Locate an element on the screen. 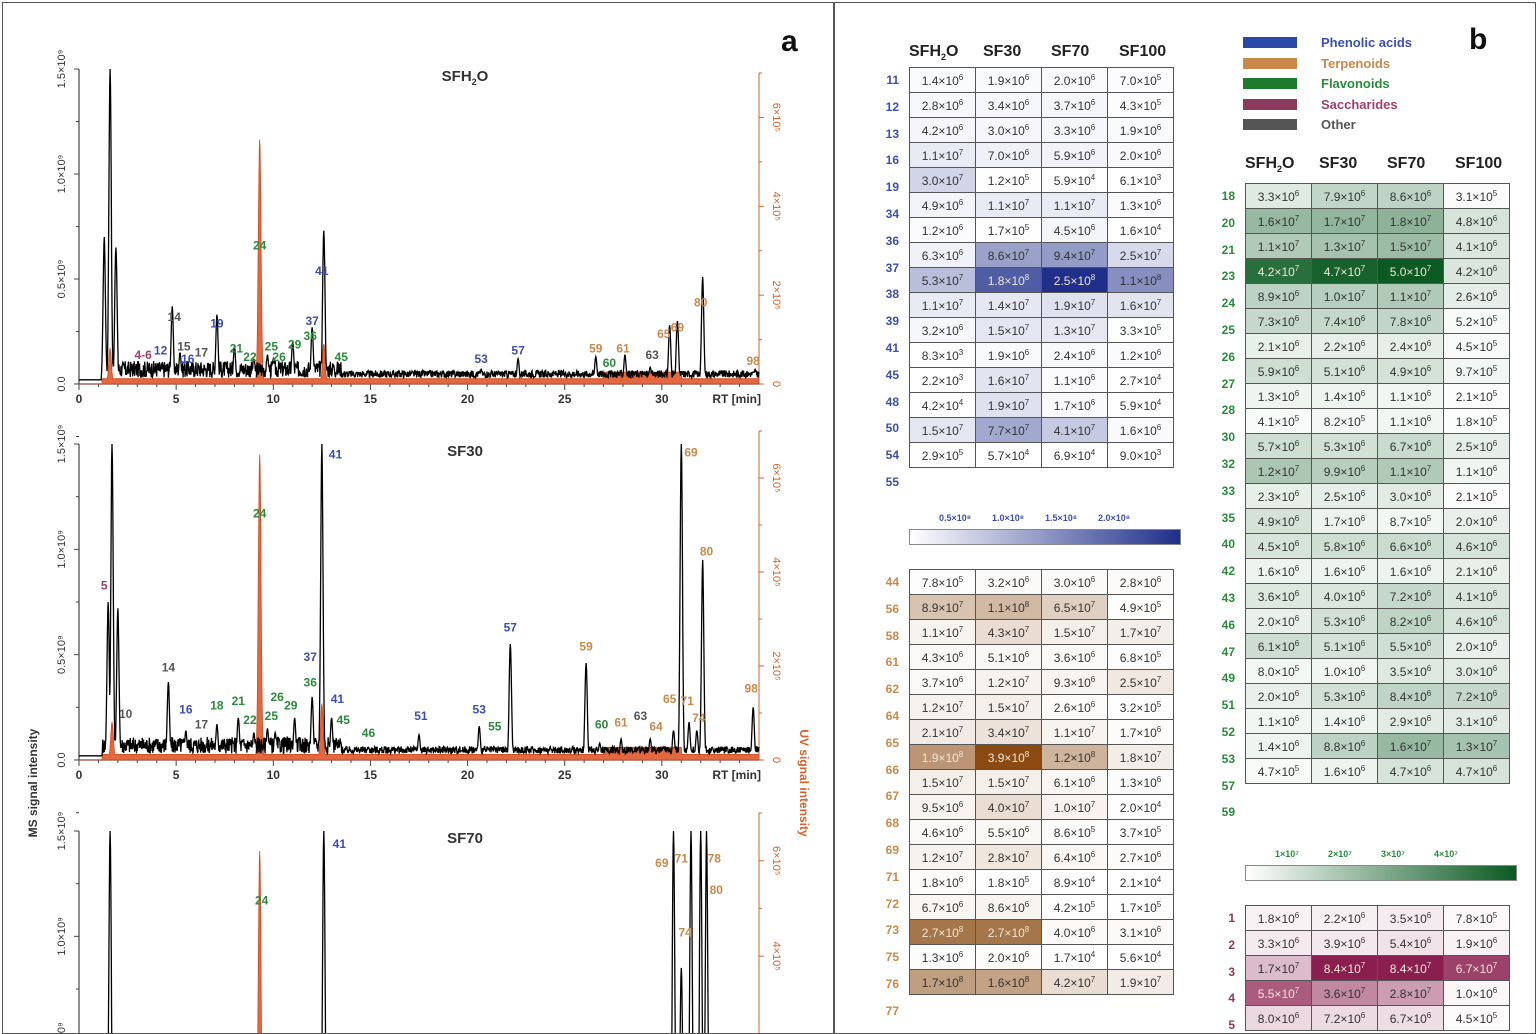 This screenshot has width=1536, height=1034. x-tick-label: 5 is located at coordinates (176, 775).